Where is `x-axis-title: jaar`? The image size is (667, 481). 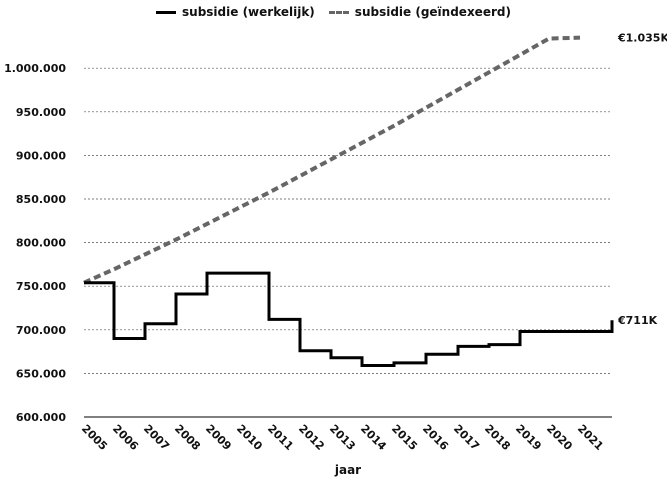 x-axis-title: jaar is located at coordinates (347, 470).